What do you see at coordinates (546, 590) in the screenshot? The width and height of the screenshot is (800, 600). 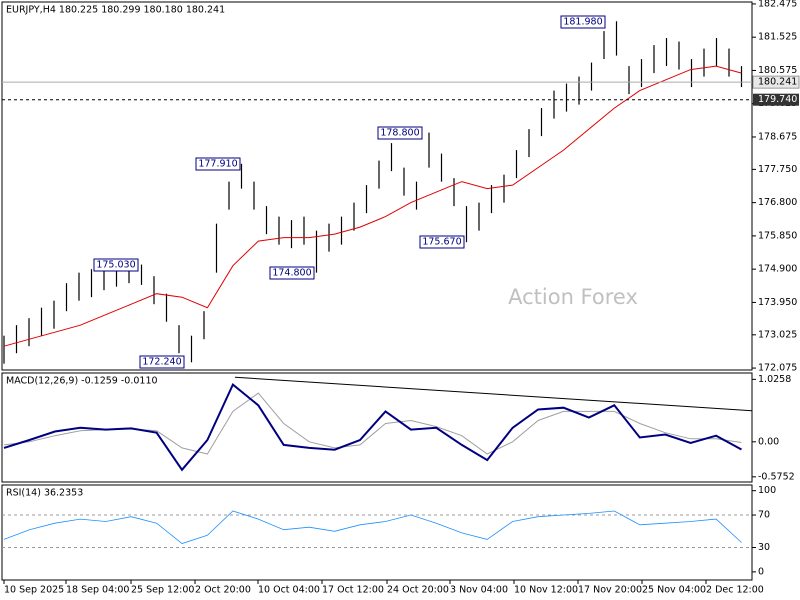 I see `x-tick-label: 10 Nov 12:00` at bounding box center [546, 590].